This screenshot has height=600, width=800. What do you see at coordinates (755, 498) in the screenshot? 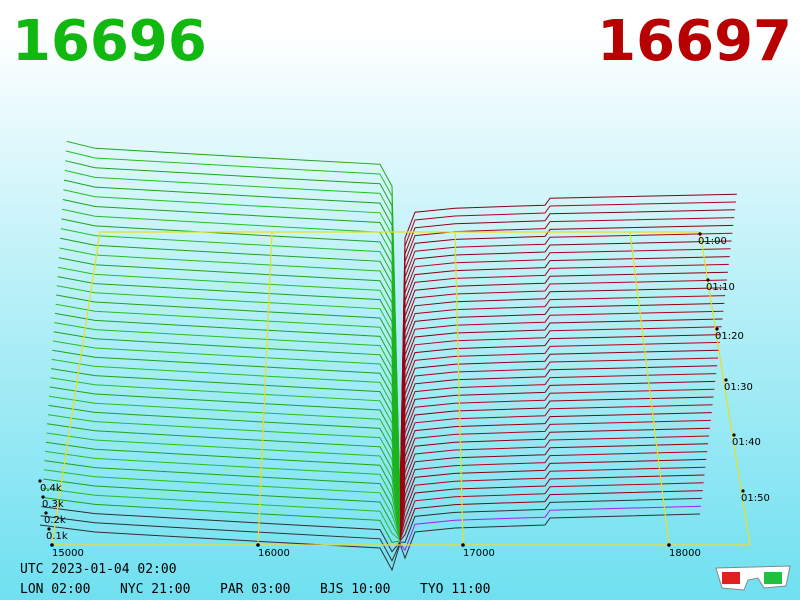
I see `time-label: 01:50` at bounding box center [755, 498].